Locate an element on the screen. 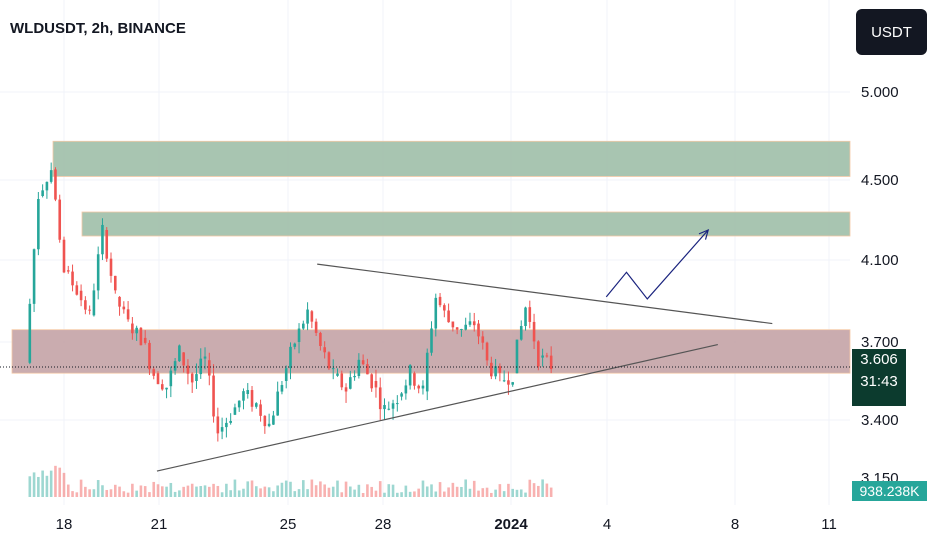  x-tick-label: 21 is located at coordinates (159, 524).